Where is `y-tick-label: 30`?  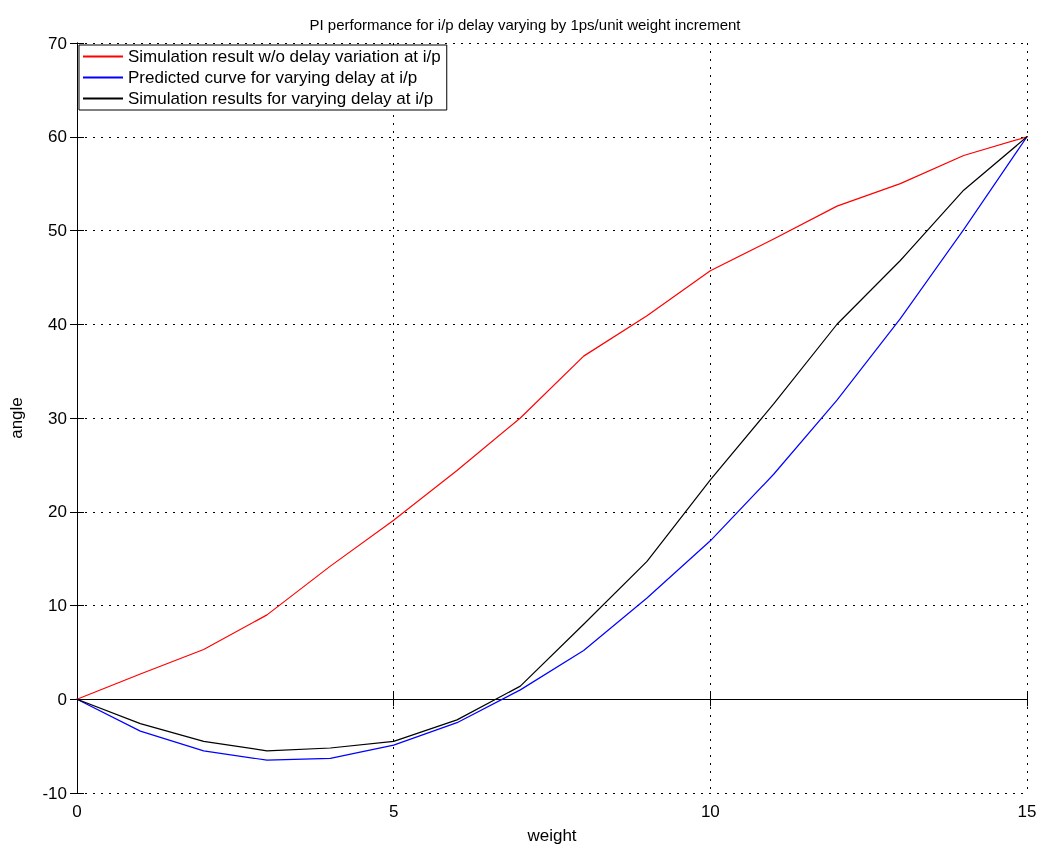
y-tick-label: 30 is located at coordinates (57, 418).